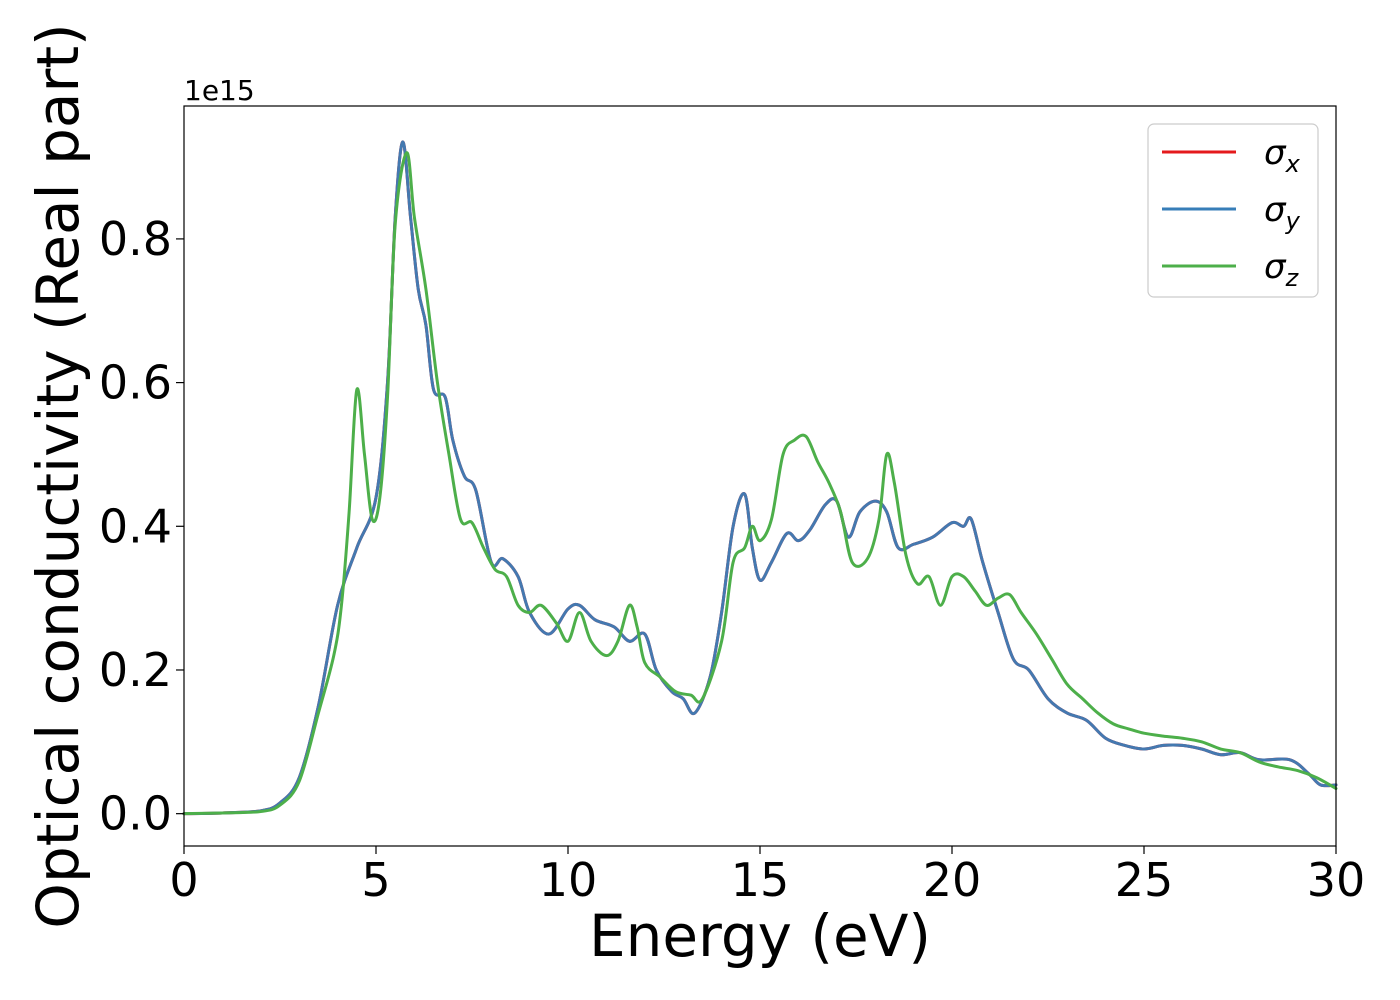  Describe the element at coordinates (760, 936) in the screenshot. I see `x-axis-label: Energy (eV)` at that location.